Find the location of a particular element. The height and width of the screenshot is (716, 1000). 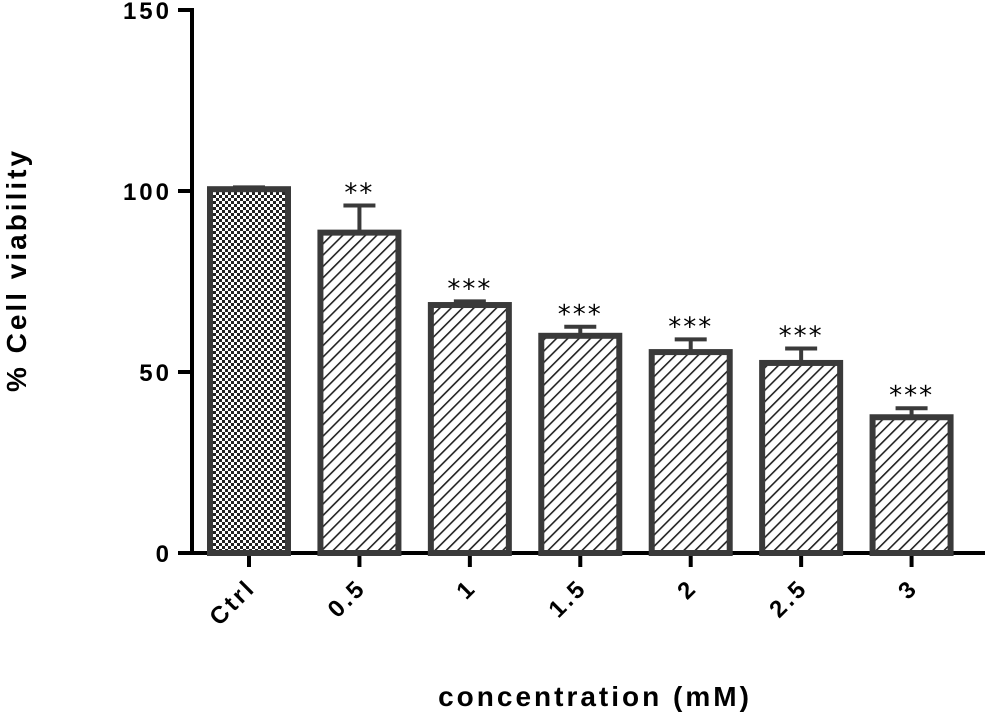

significance-marker: ** is located at coordinates (359, 193).